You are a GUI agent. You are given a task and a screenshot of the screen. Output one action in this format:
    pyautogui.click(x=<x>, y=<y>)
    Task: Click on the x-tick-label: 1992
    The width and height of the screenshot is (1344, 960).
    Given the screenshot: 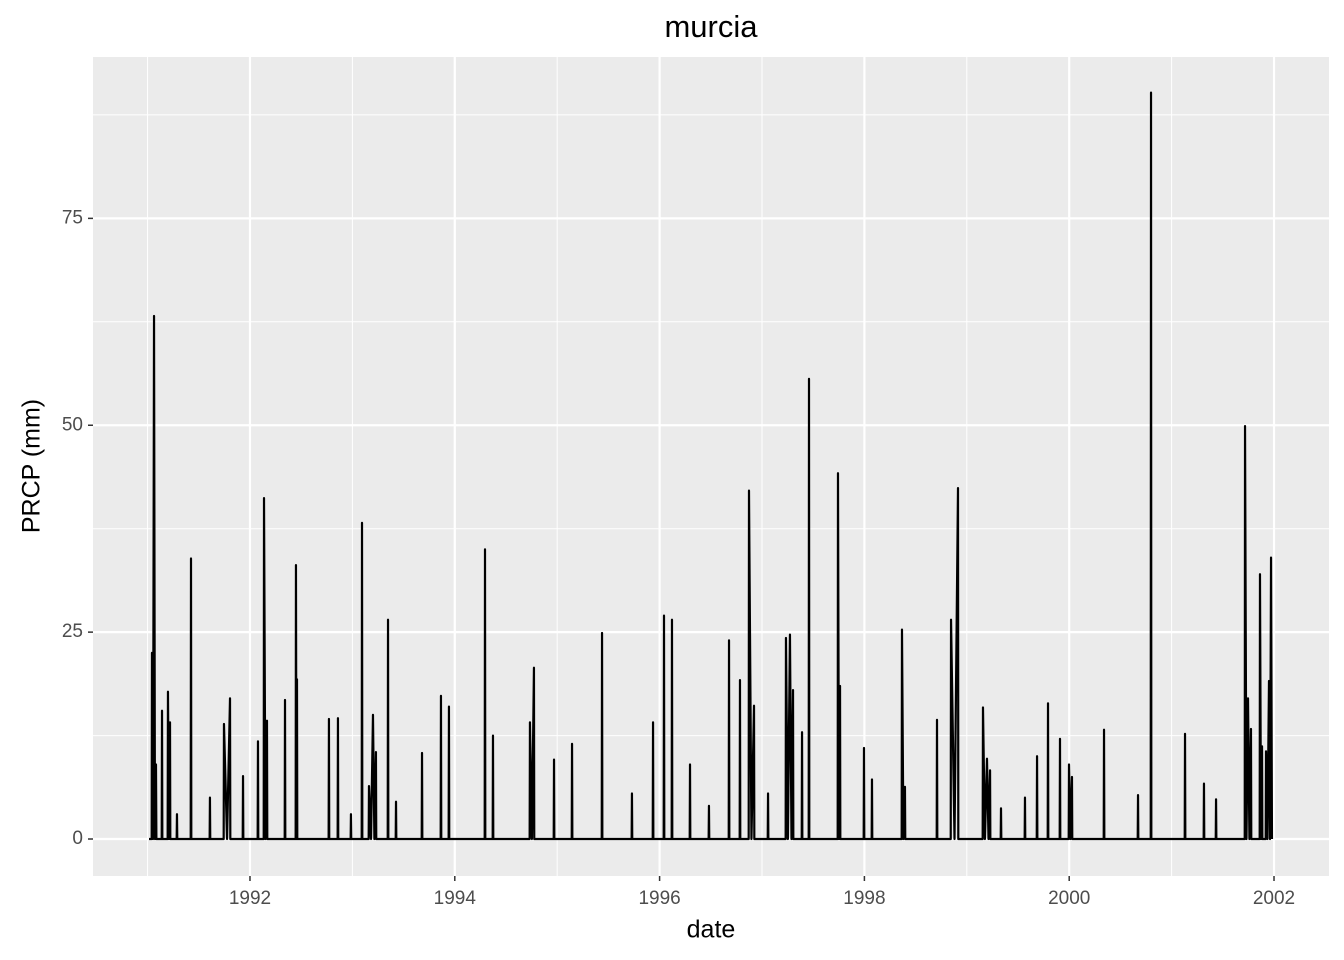 What is the action you would take?
    pyautogui.click(x=250, y=898)
    